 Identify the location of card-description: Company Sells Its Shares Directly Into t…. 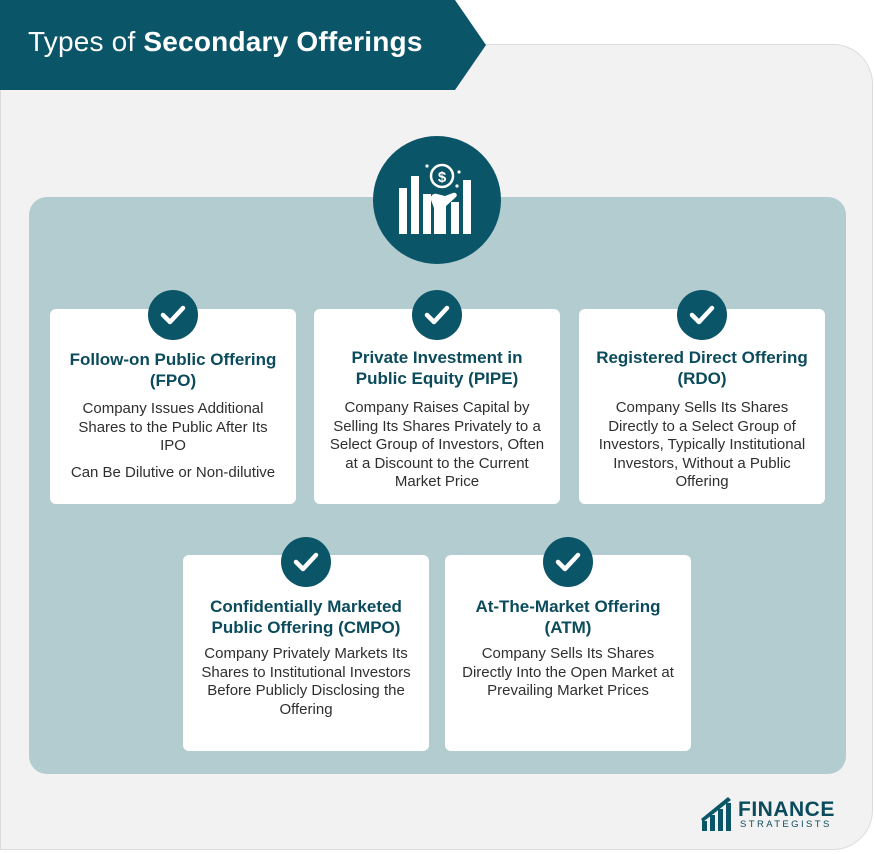
(568, 672).